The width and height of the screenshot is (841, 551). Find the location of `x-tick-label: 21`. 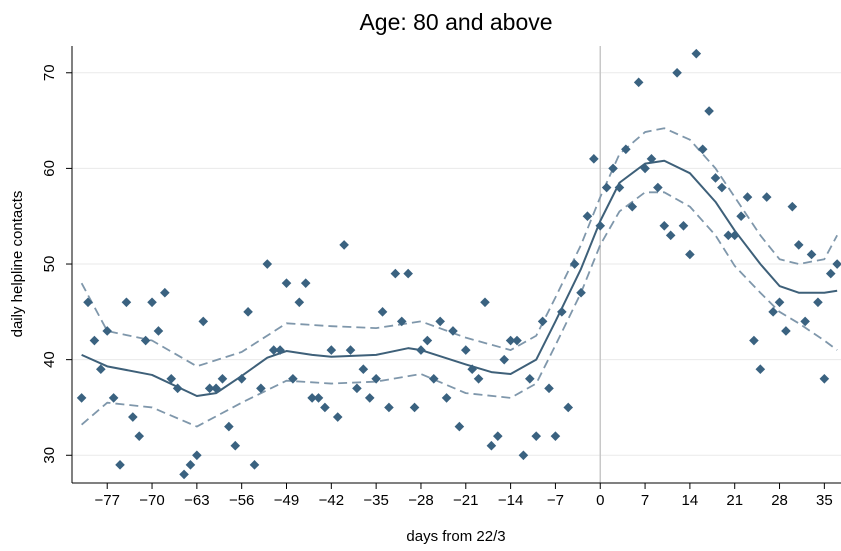

x-tick-label: 21 is located at coordinates (734, 500).